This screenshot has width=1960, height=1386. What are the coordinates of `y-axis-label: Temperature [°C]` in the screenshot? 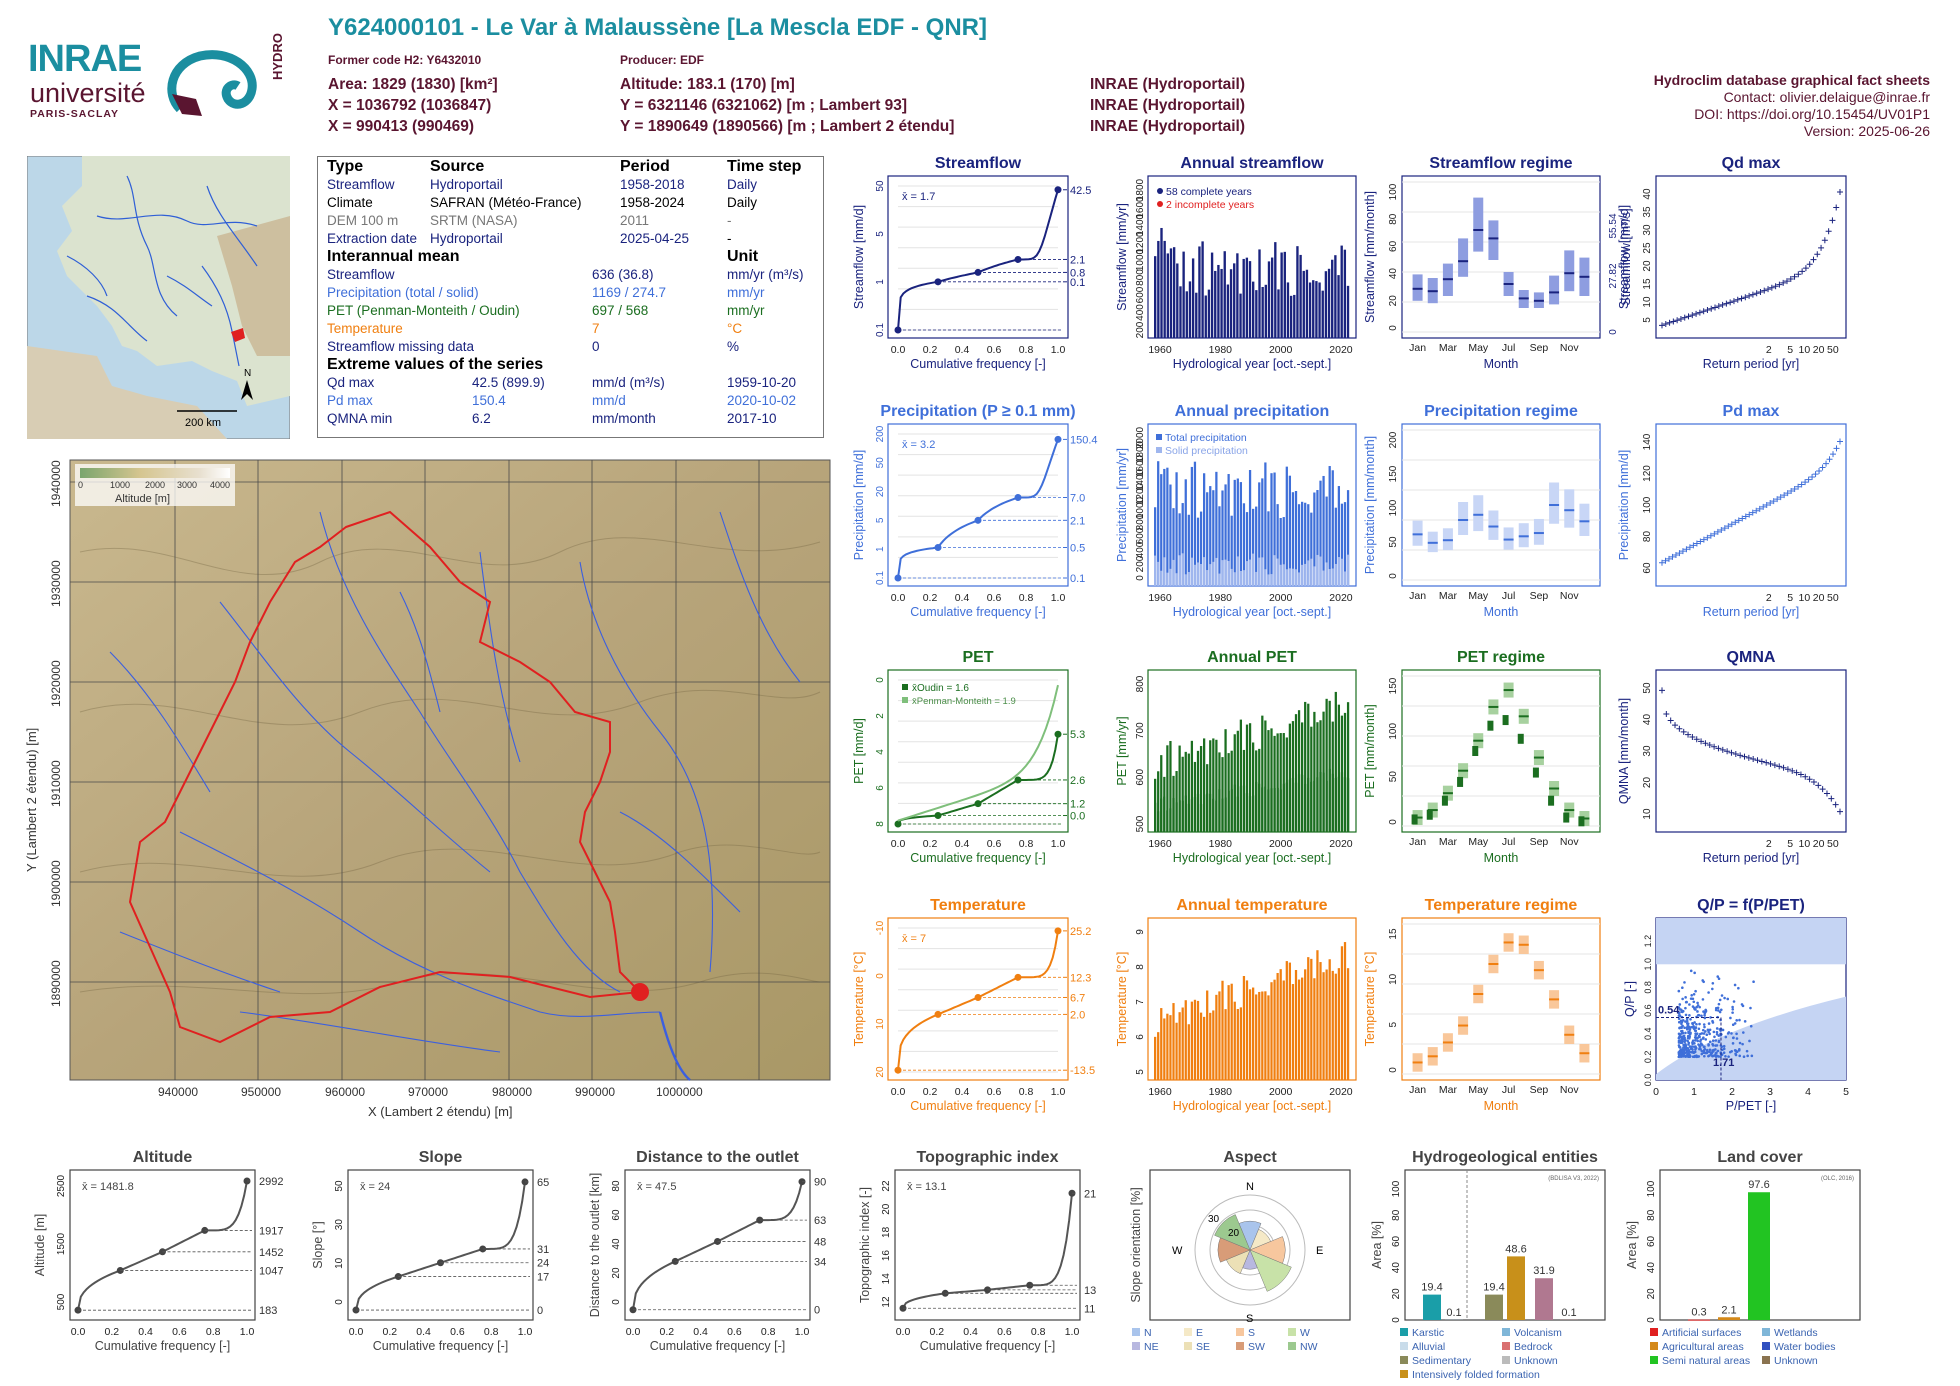 It's located at (1122, 999).